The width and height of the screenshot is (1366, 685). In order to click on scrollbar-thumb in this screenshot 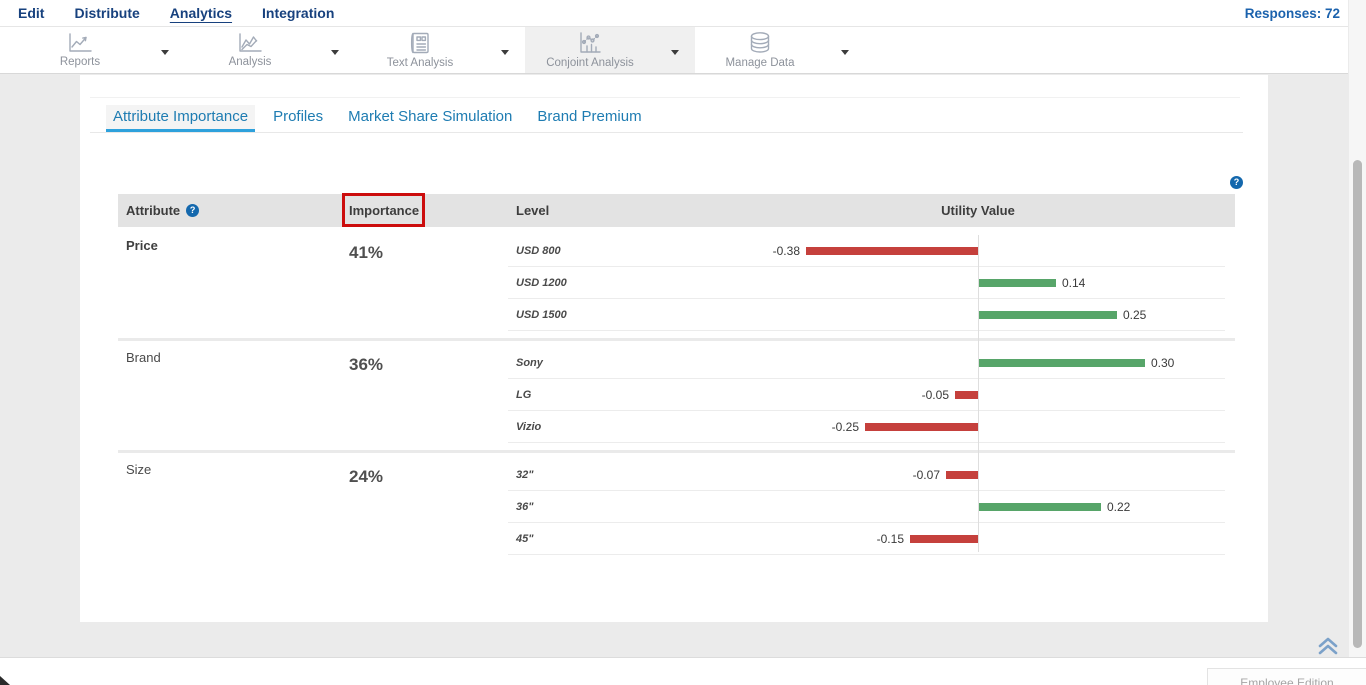, I will do `click(1357, 404)`.